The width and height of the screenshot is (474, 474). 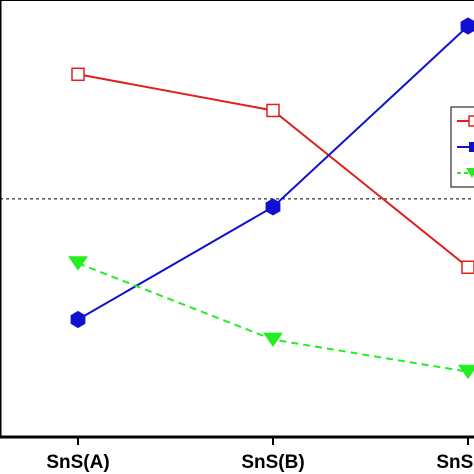 What do you see at coordinates (462, 147) in the screenshot?
I see `legend` at bounding box center [462, 147].